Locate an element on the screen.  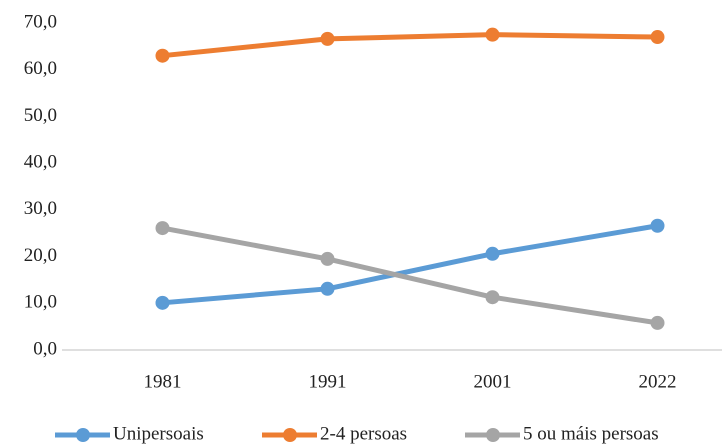
y-tick-label: 0,0 is located at coordinates (45, 348).